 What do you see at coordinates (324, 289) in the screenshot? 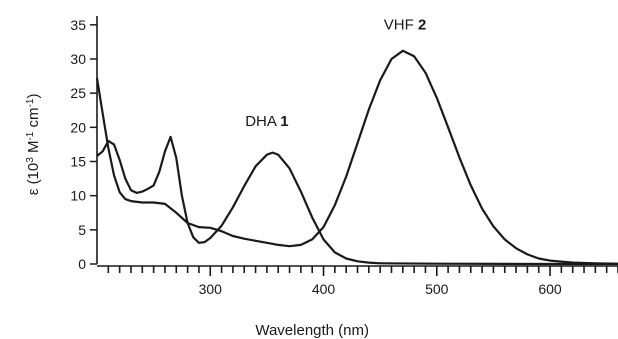
I see `x-tick-label: 400` at bounding box center [324, 289].